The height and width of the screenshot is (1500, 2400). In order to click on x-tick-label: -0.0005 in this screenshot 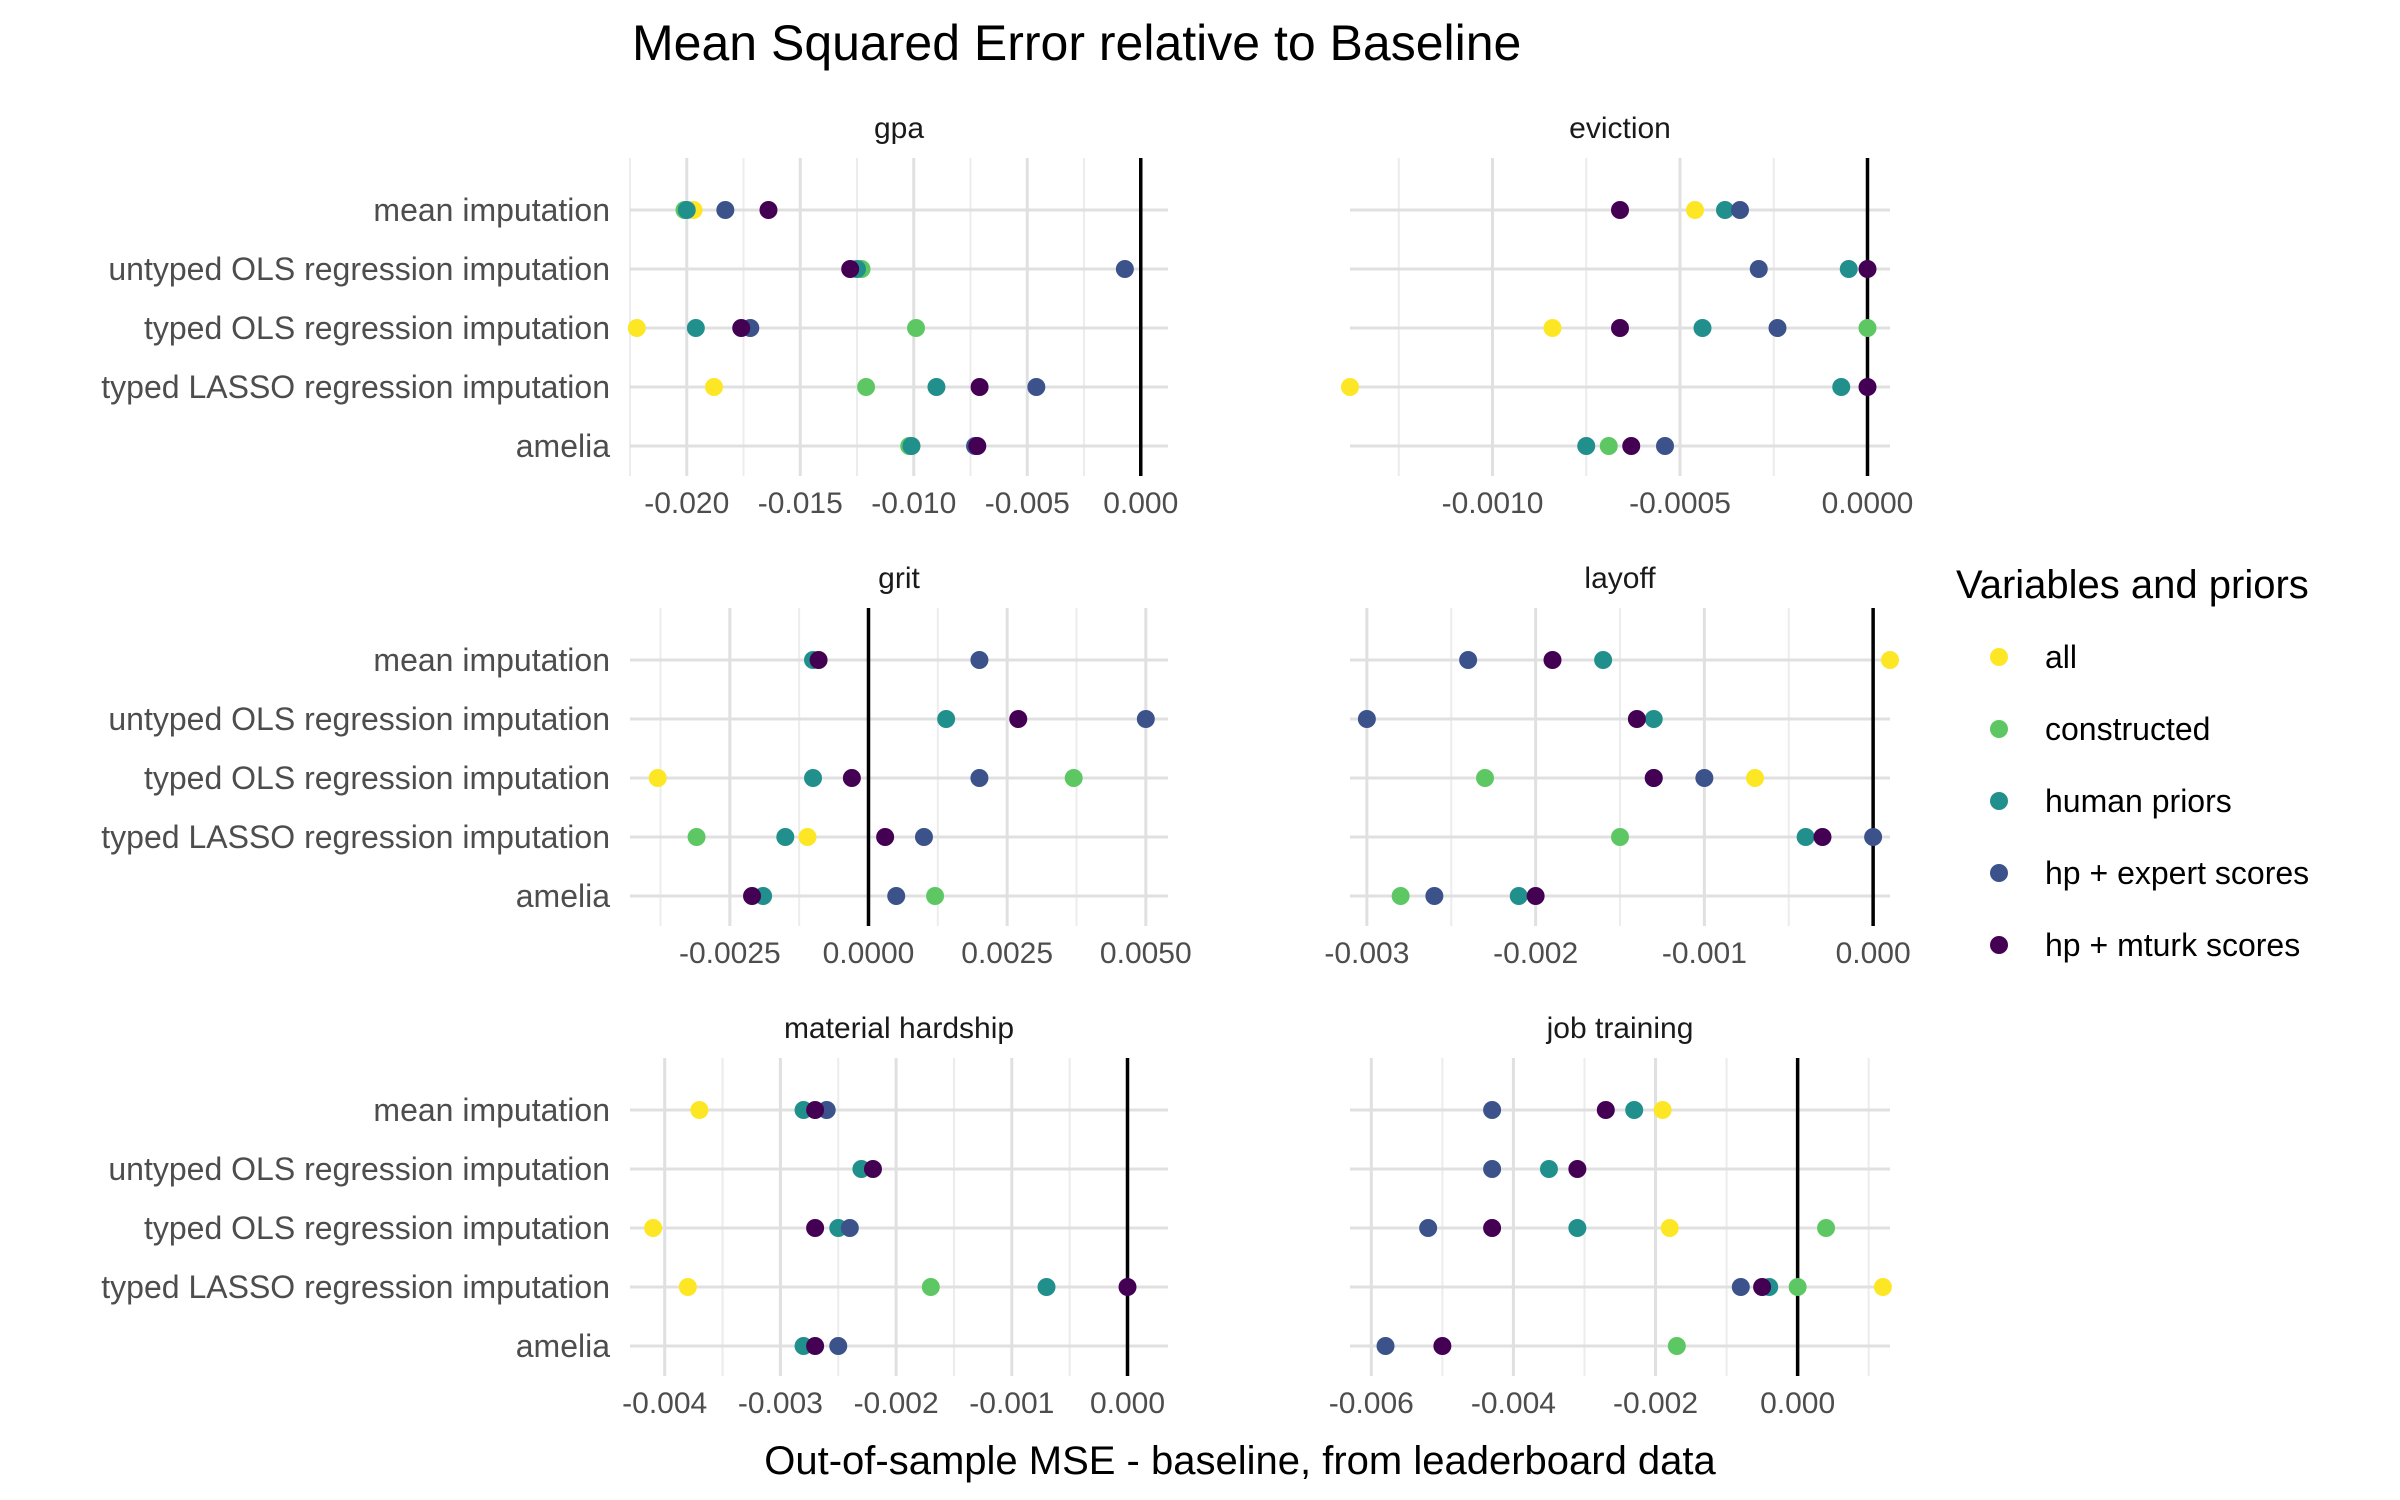, I will do `click(1680, 503)`.